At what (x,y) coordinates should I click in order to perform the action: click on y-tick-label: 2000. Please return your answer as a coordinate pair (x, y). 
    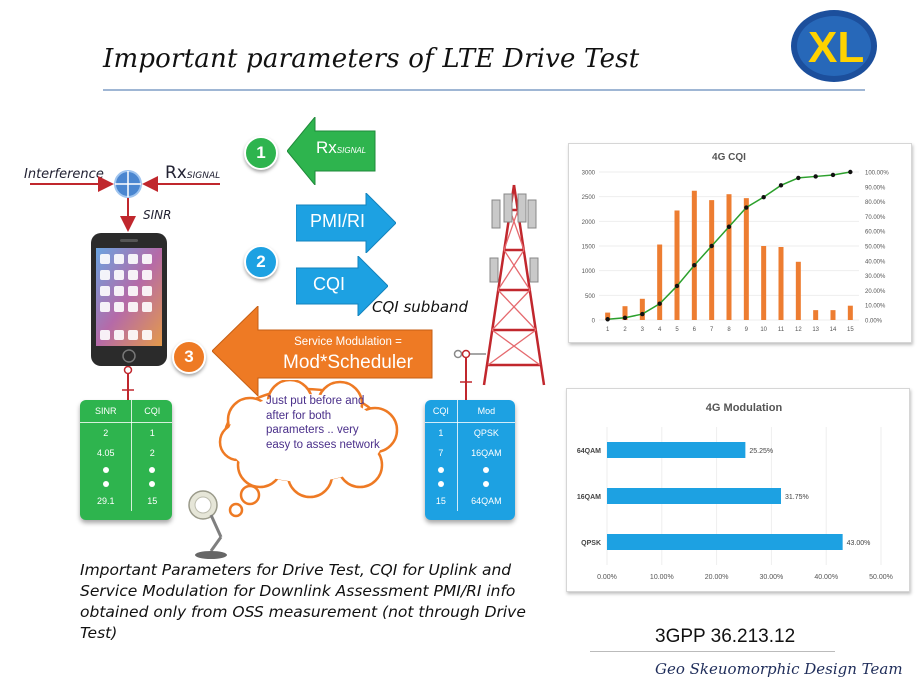
    Looking at the image, I should click on (589, 223).